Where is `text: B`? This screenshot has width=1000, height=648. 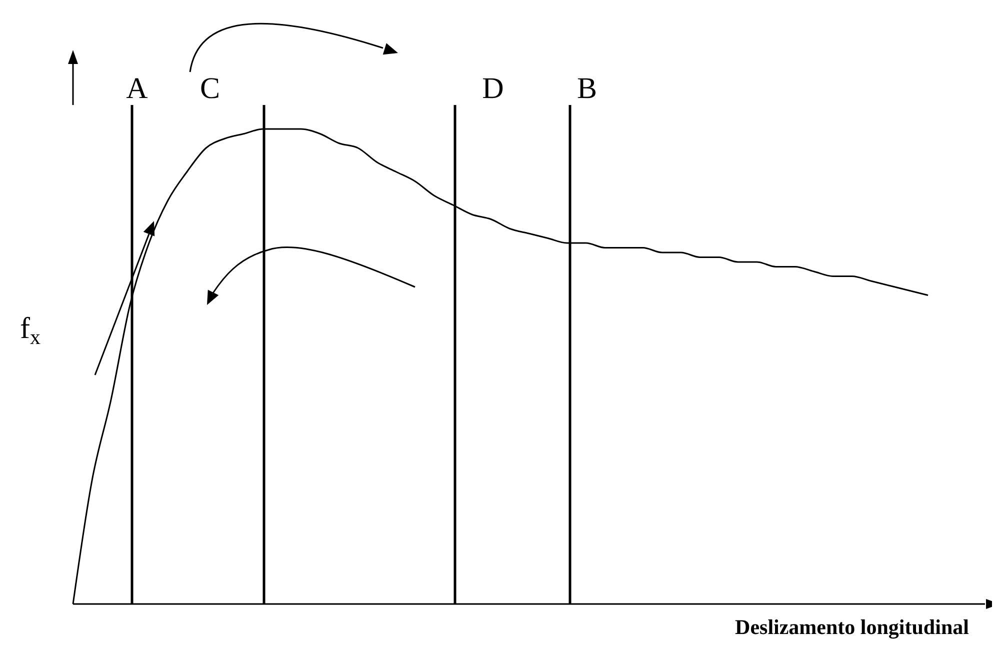
text: B is located at coordinates (587, 88).